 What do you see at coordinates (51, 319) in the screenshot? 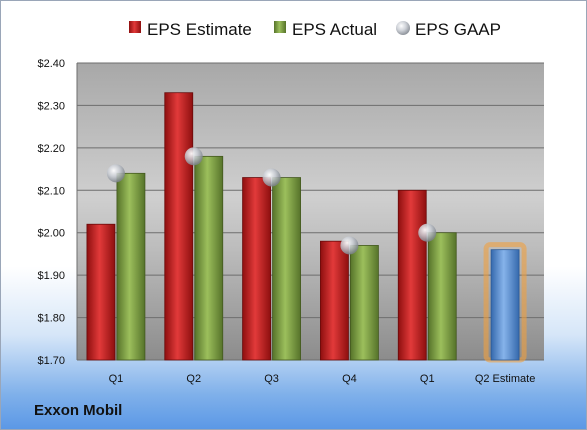
I see `y-tick-label: $1.80` at bounding box center [51, 319].